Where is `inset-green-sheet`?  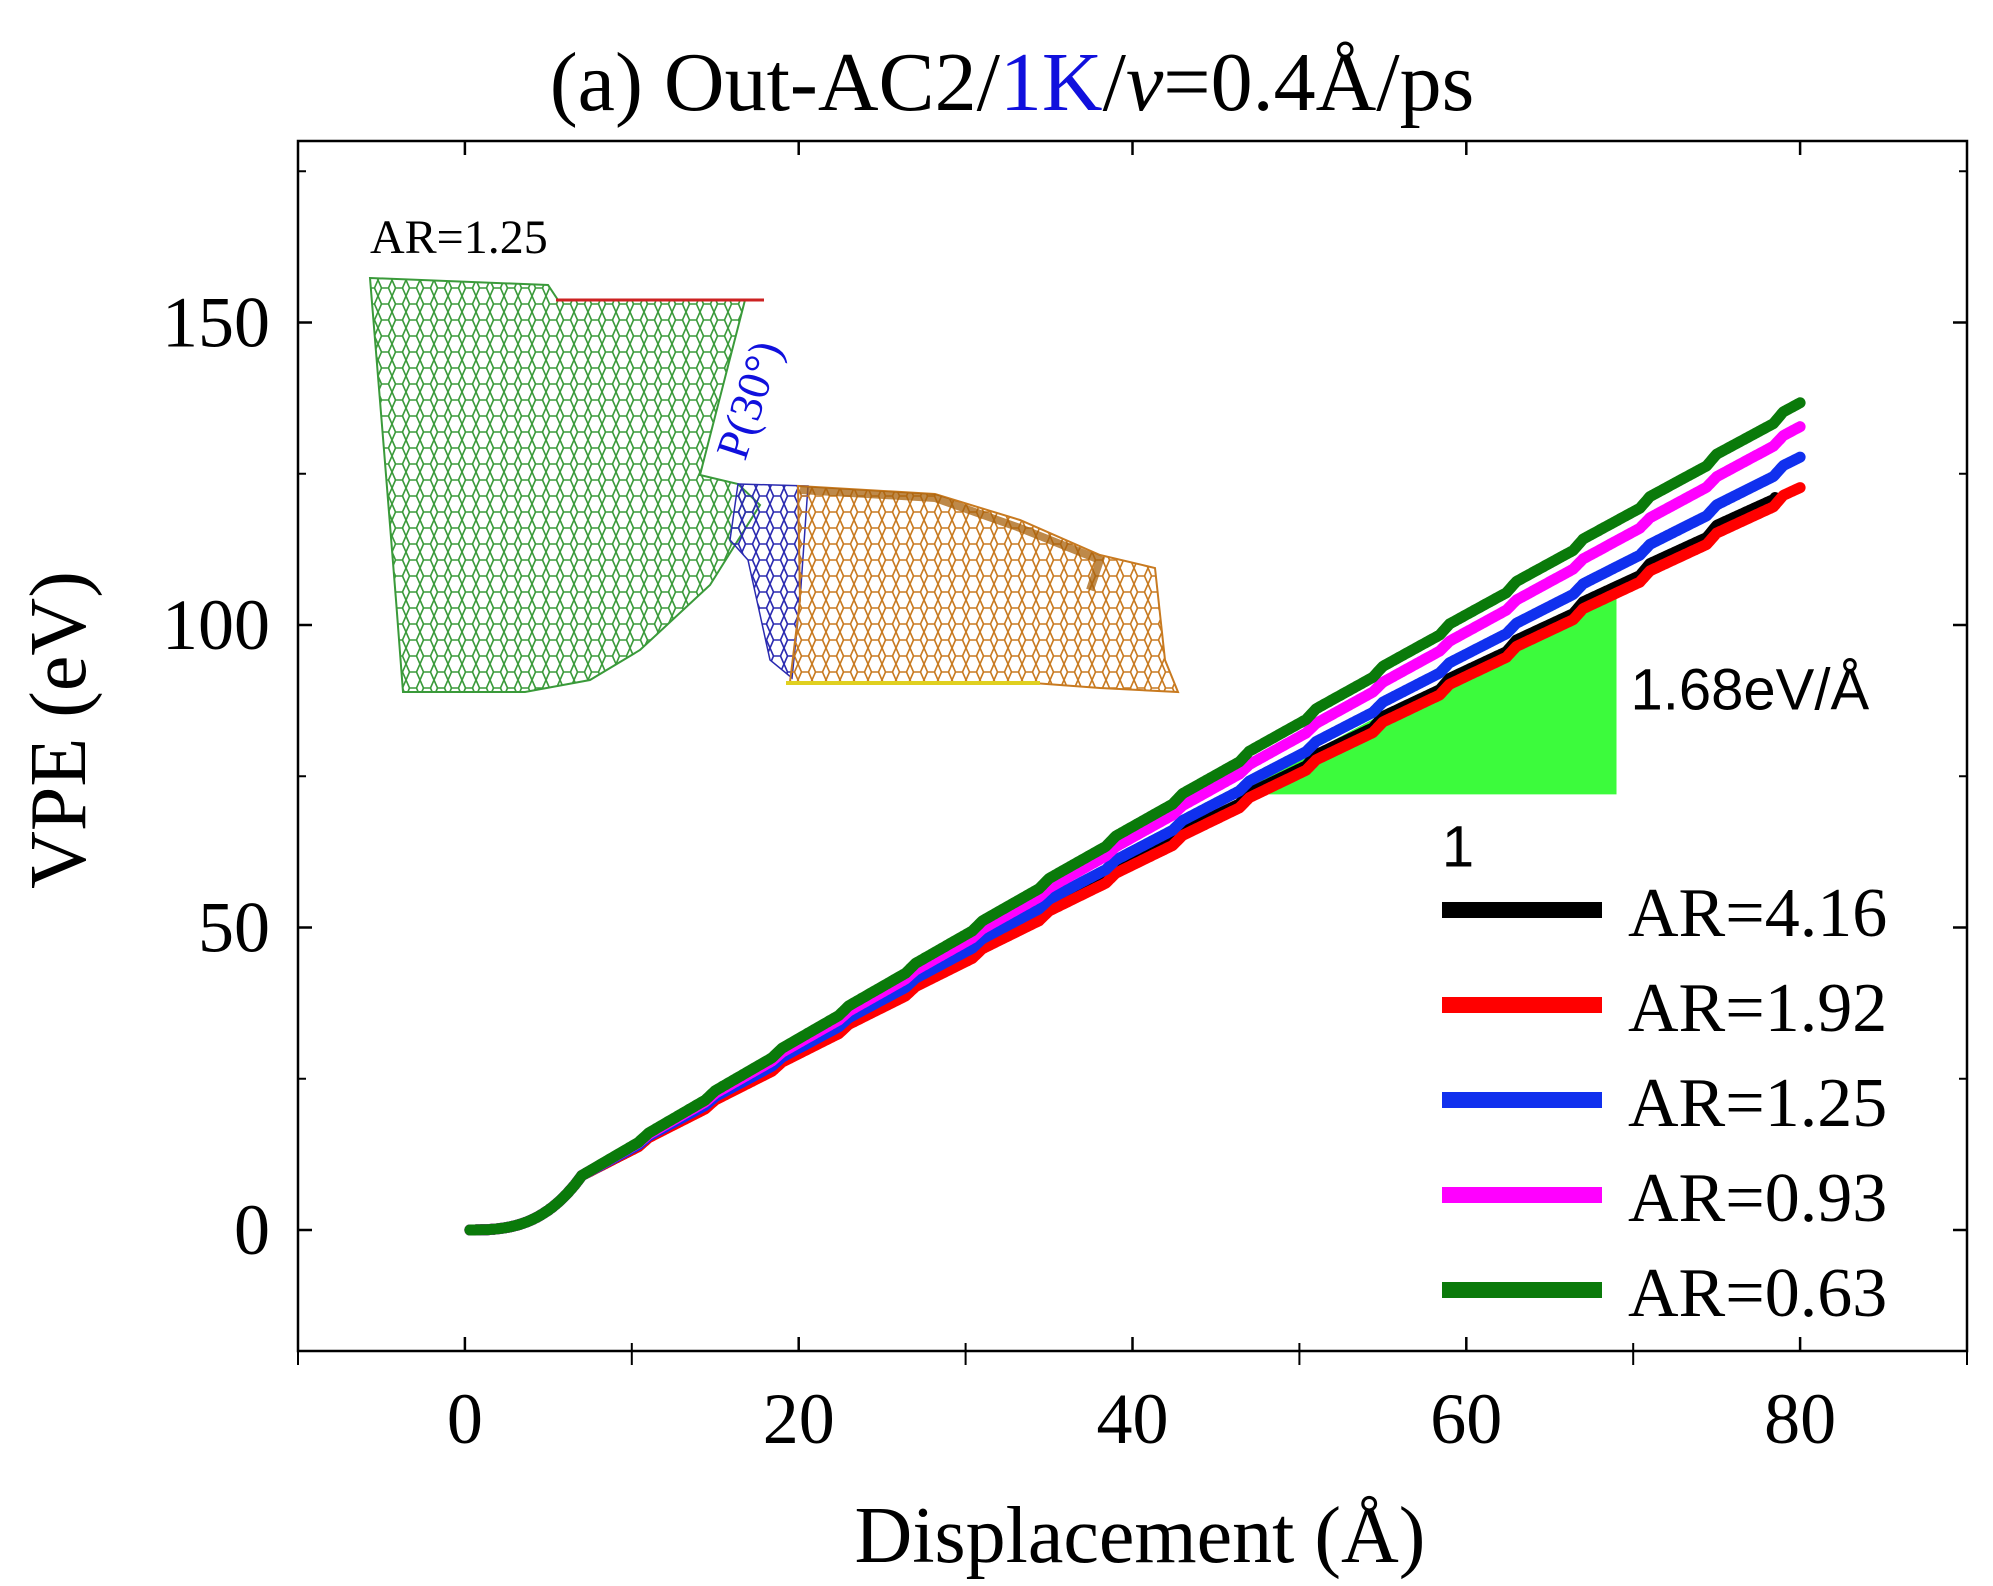
inset-green-sheet is located at coordinates (565, 484).